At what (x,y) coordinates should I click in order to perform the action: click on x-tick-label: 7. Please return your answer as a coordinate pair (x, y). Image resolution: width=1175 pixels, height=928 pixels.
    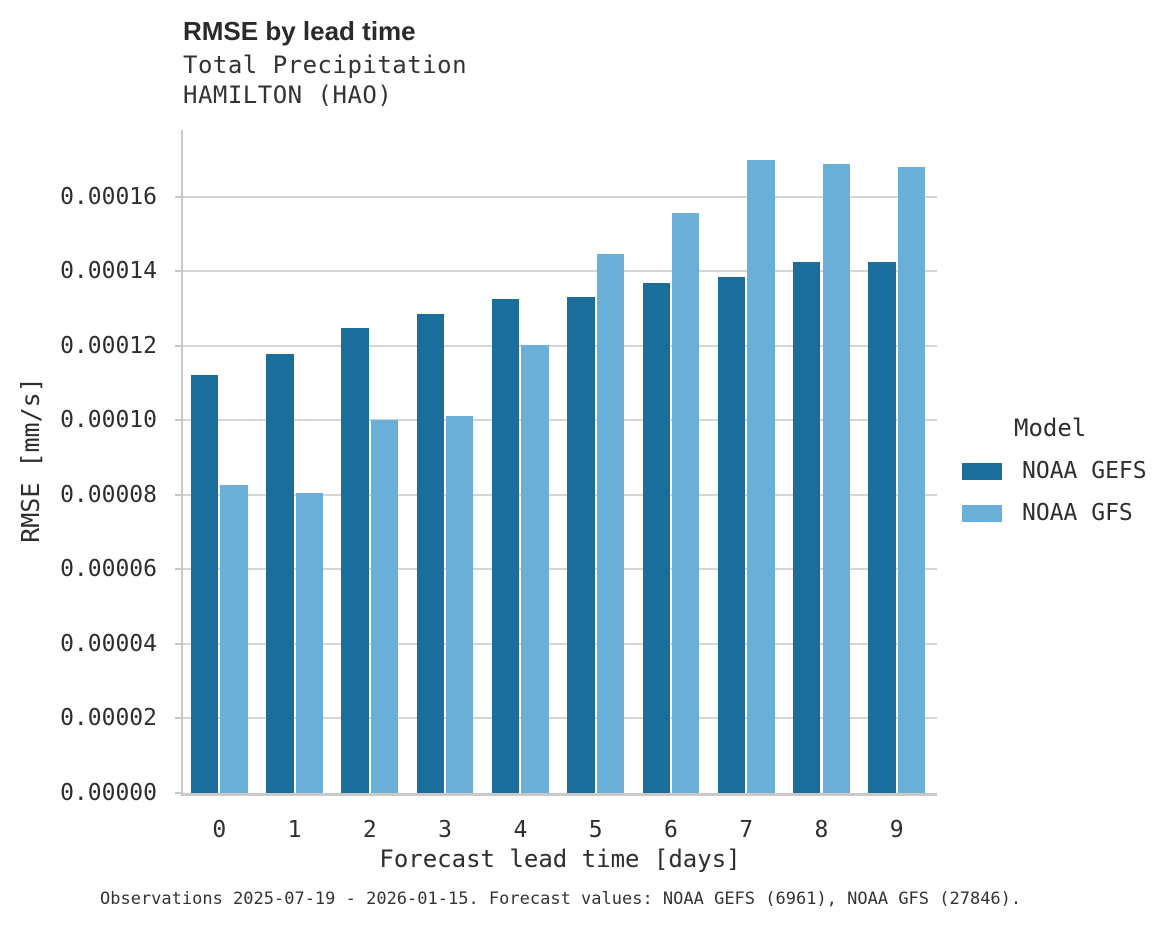
    Looking at the image, I should click on (746, 830).